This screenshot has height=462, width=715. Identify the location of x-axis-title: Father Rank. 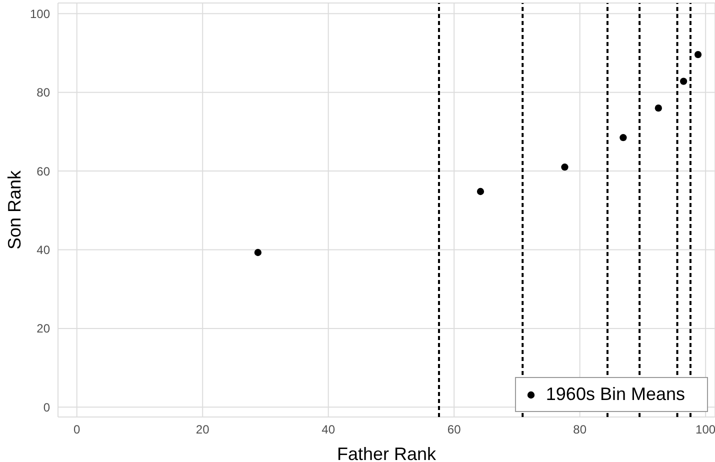
(387, 453).